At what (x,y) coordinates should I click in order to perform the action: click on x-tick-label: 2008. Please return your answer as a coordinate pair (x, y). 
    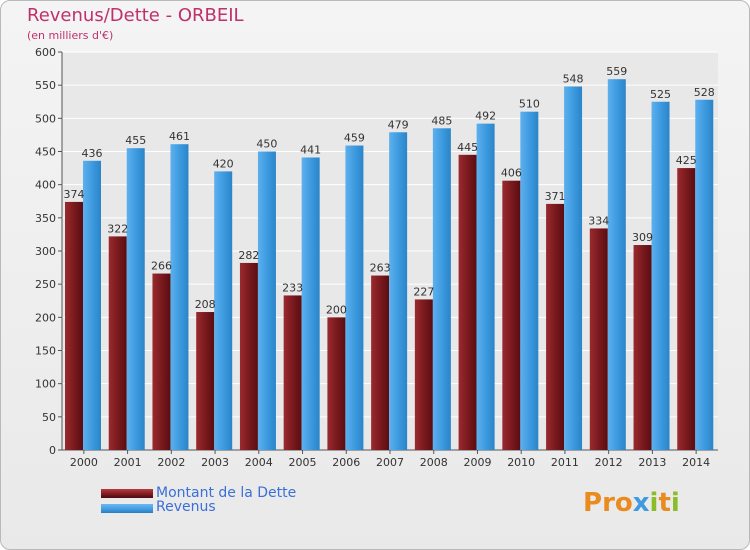
    Looking at the image, I should click on (434, 462).